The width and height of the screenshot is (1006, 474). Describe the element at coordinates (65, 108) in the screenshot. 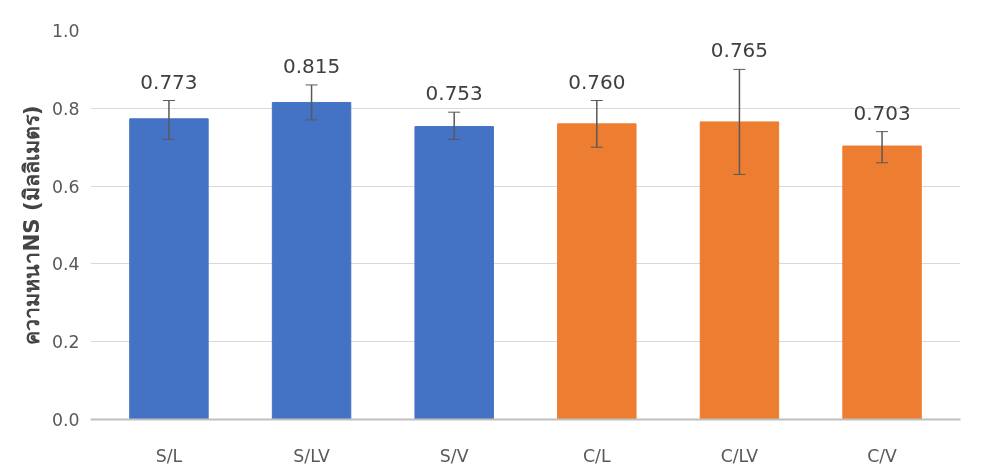

I see `y-tick-label: 0.8` at that location.